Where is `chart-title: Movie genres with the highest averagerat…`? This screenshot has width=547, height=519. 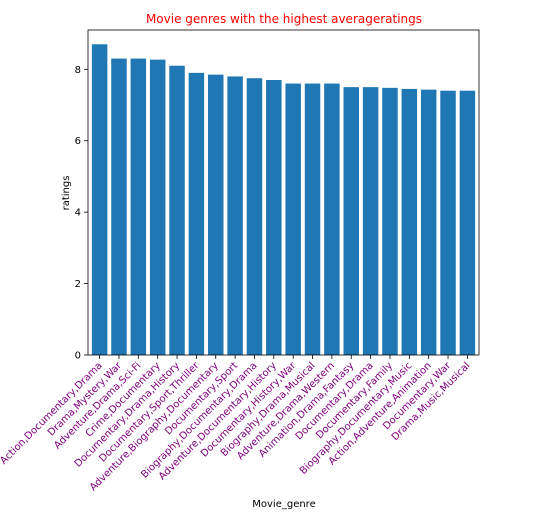
chart-title: Movie genres with the highest averagerat… is located at coordinates (284, 19).